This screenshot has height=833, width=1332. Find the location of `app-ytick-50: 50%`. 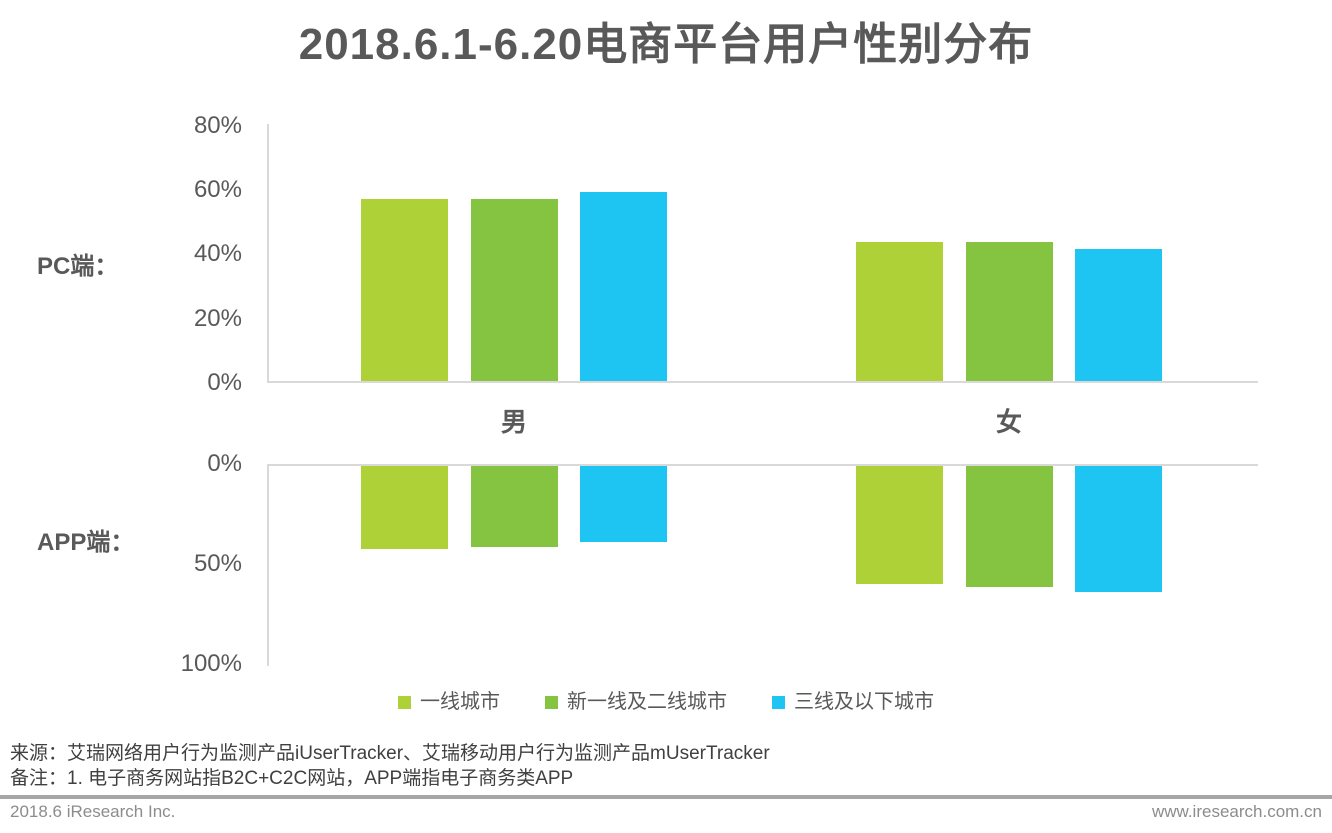

app-ytick-50: 50% is located at coordinates (217, 563).